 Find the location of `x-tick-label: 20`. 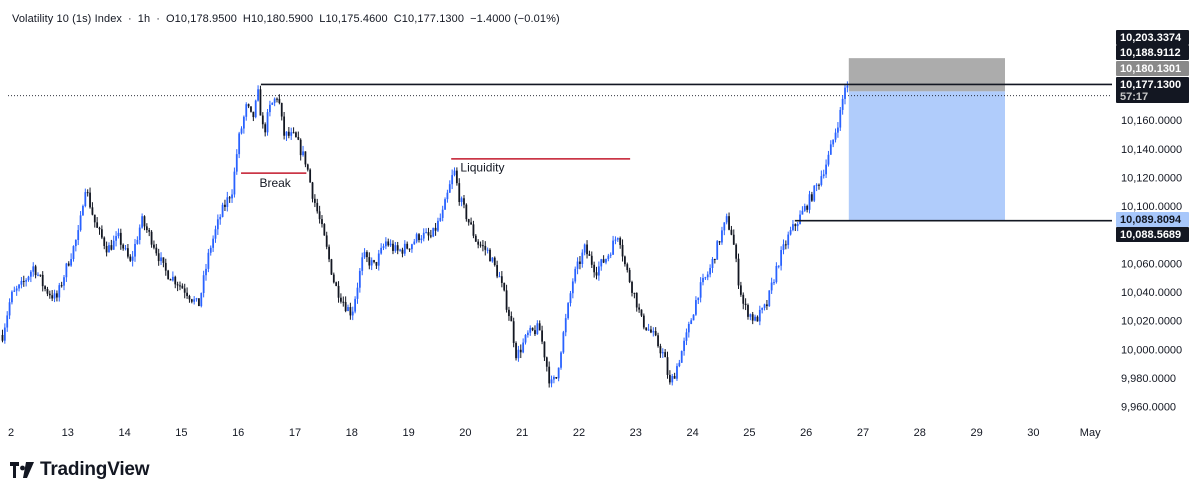

x-tick-label: 20 is located at coordinates (465, 433).